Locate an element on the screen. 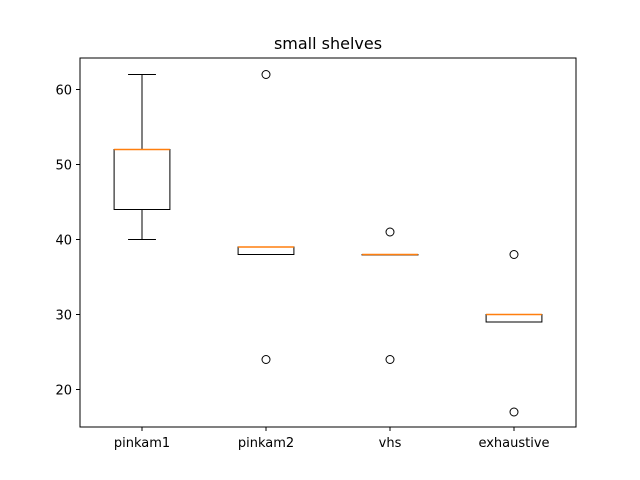 The width and height of the screenshot is (640, 480). y-tick-label: 50 is located at coordinates (63, 166).